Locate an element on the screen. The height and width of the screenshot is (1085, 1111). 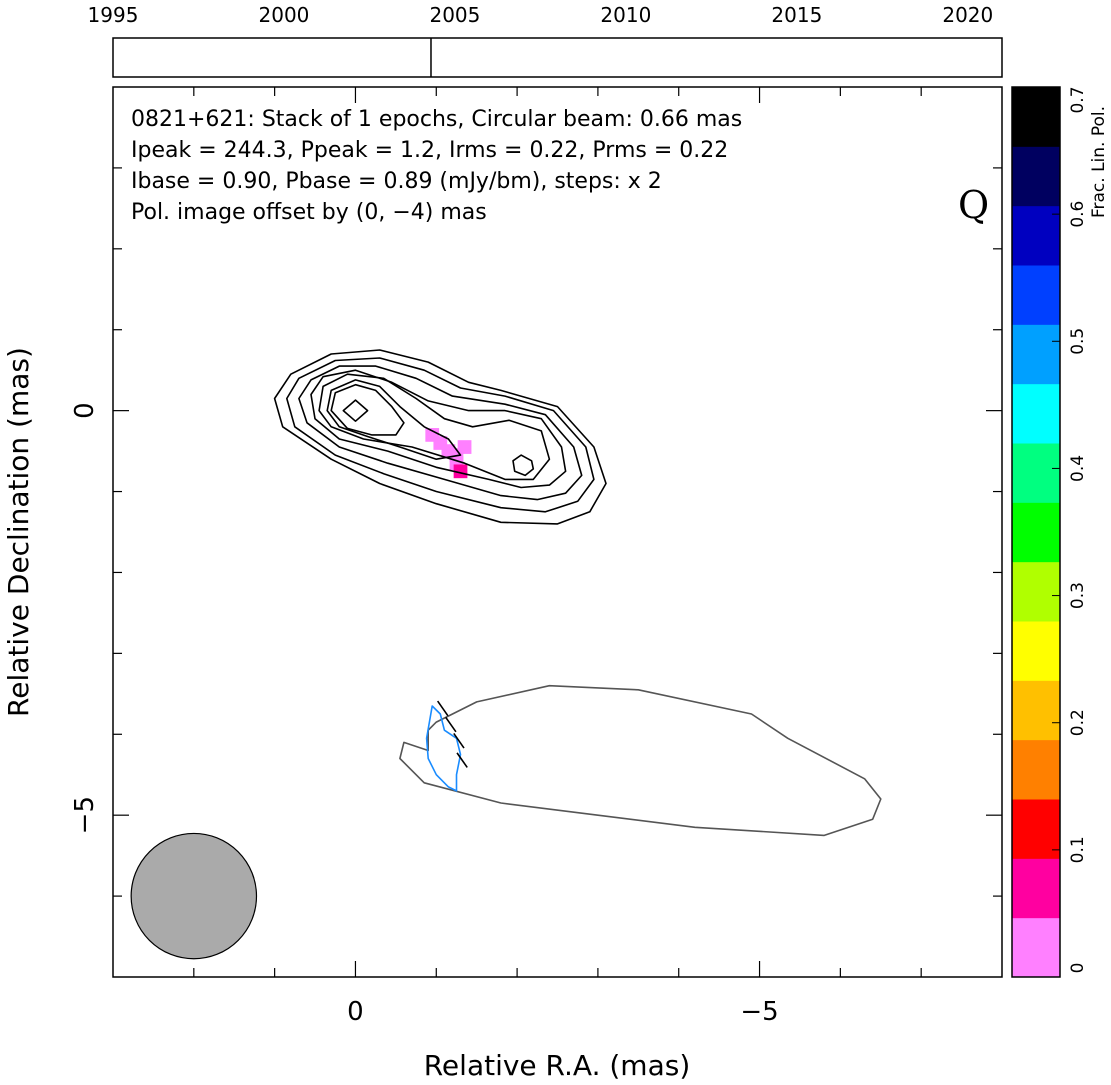
timeline-frame is located at coordinates (557, 57).